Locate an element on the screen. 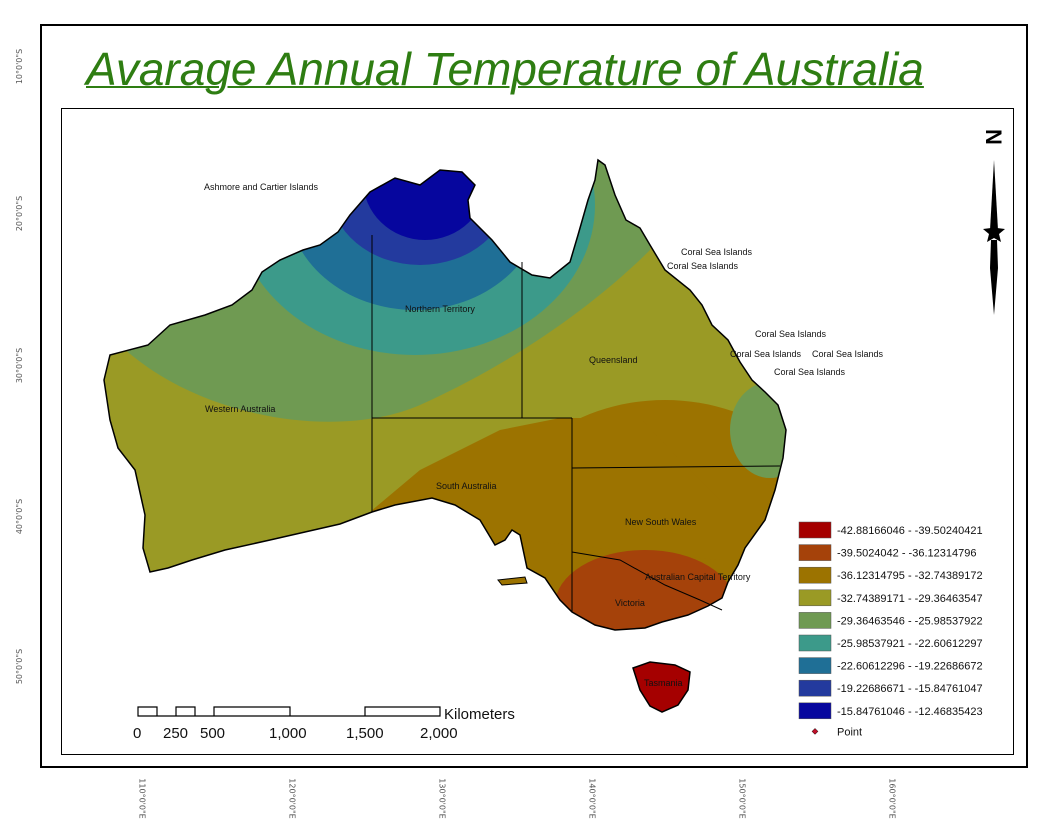 This screenshot has width=1056, height=819. label-western-australia: Western Australia is located at coordinates (240, 409).